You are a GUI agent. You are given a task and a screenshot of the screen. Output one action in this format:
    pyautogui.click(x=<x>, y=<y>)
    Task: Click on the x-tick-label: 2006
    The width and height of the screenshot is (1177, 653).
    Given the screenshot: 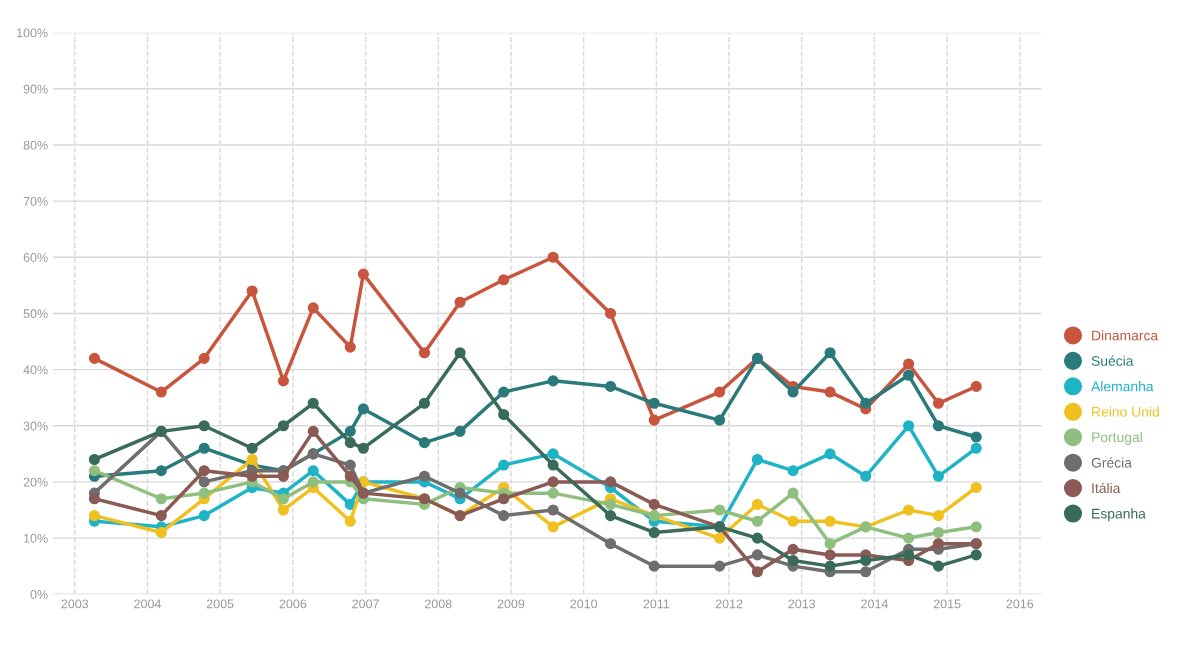 What is the action you would take?
    pyautogui.click(x=293, y=604)
    